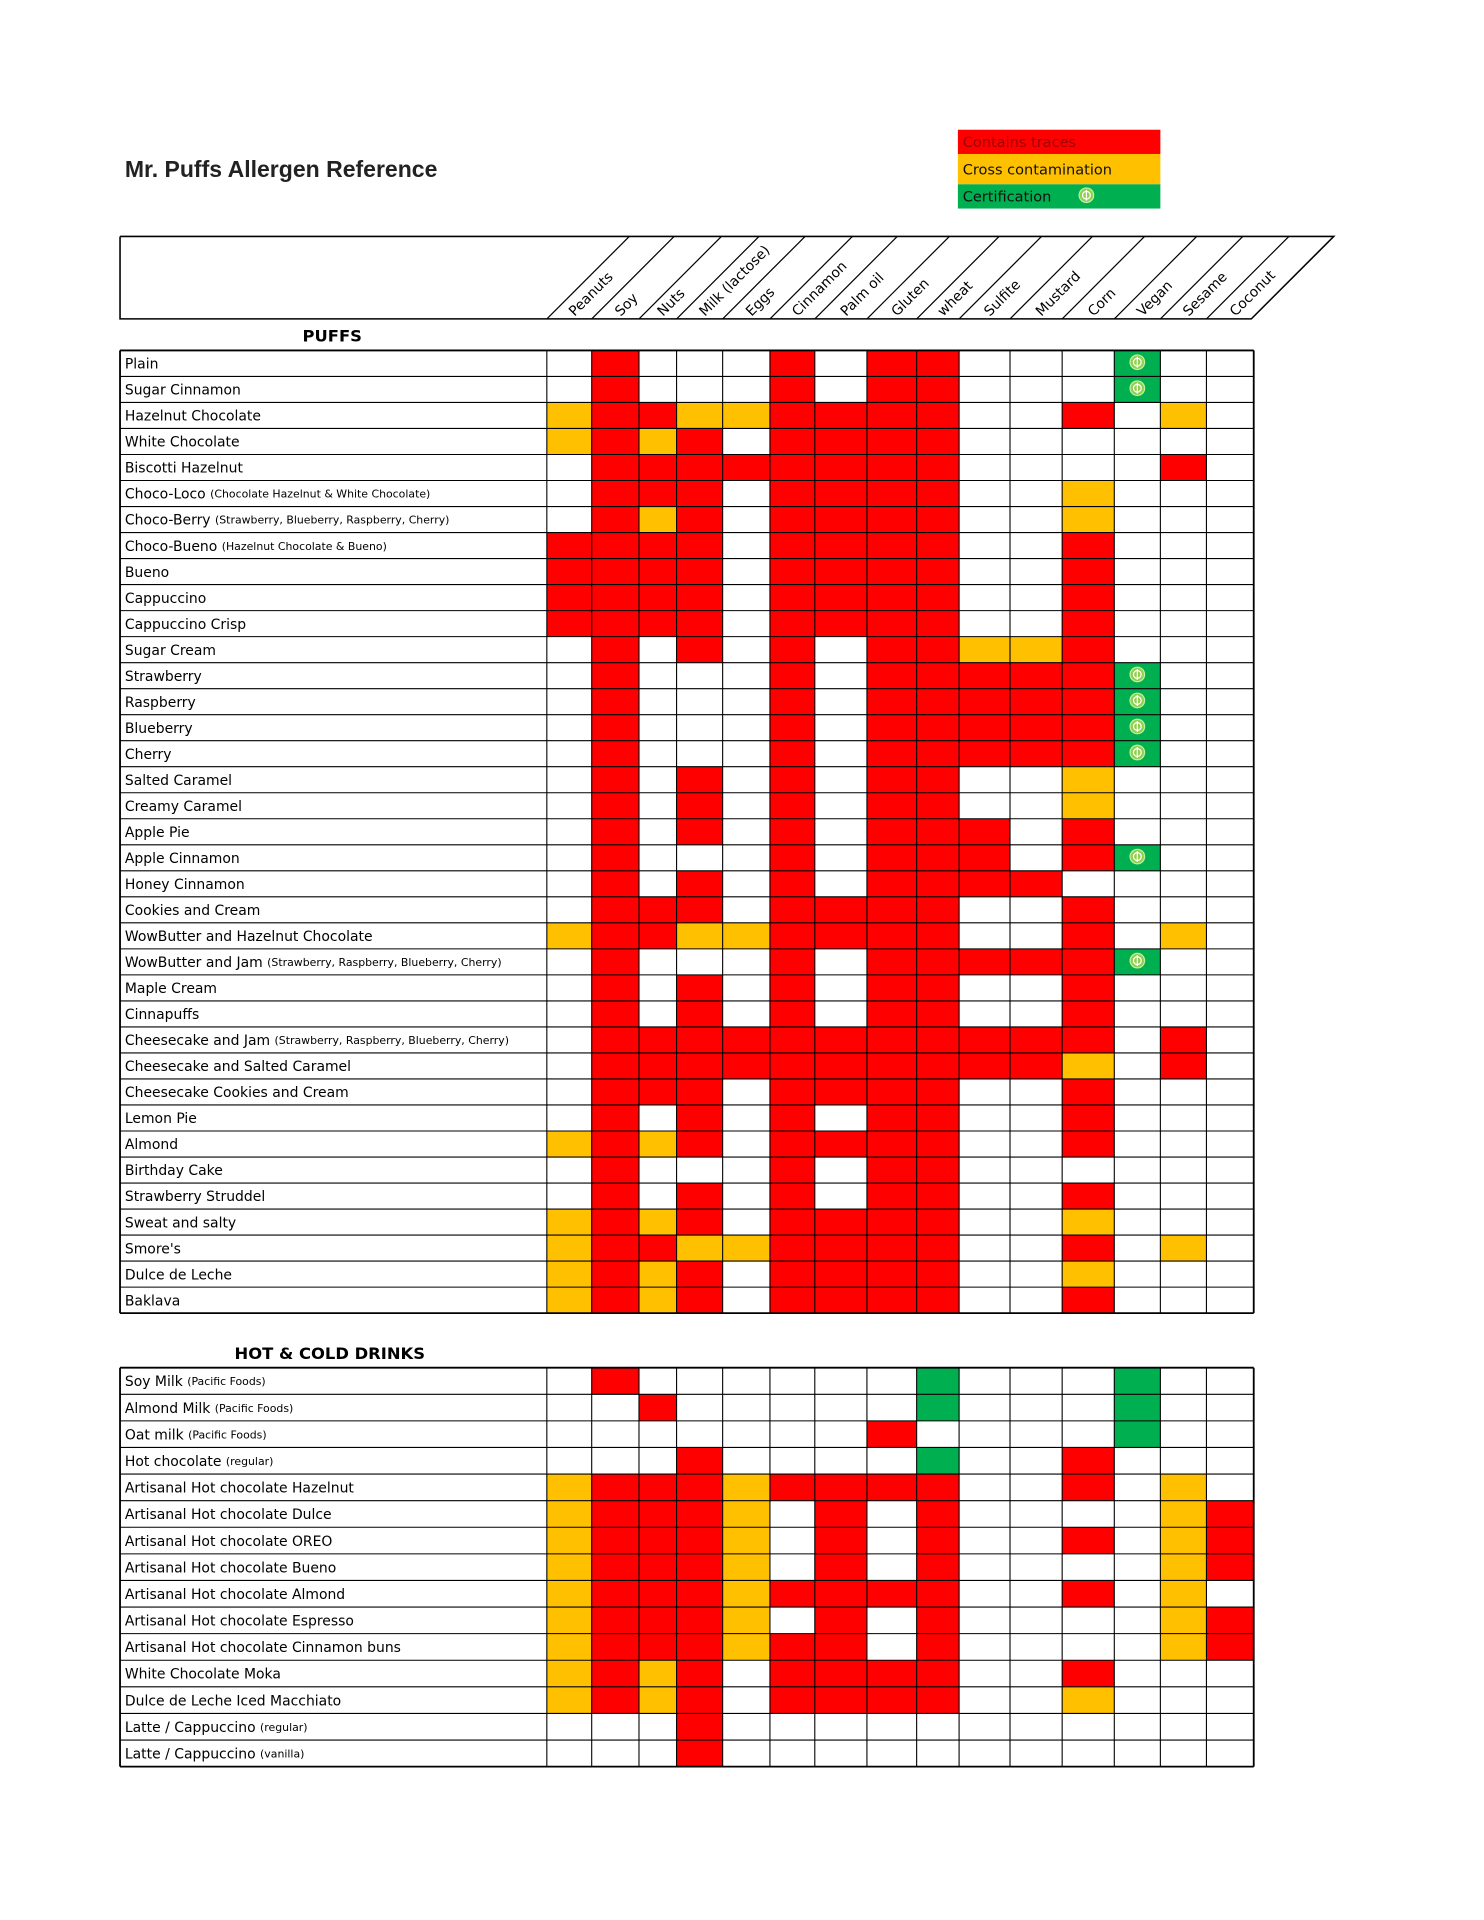 Image resolution: width=1484 pixels, height=1920 pixels. What do you see at coordinates (159, 729) in the screenshot?
I see `row-label: Blueberry` at bounding box center [159, 729].